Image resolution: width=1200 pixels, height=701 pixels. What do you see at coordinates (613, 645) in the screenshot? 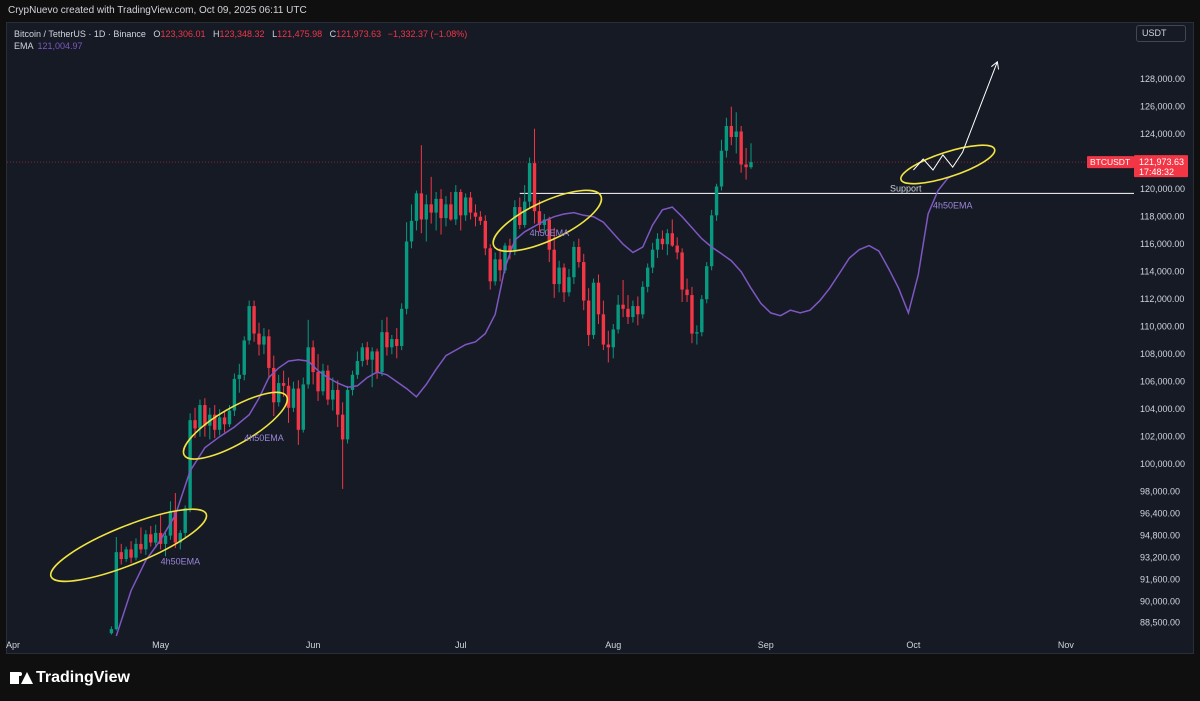
I see `x-tick-label: Aug` at bounding box center [613, 645].